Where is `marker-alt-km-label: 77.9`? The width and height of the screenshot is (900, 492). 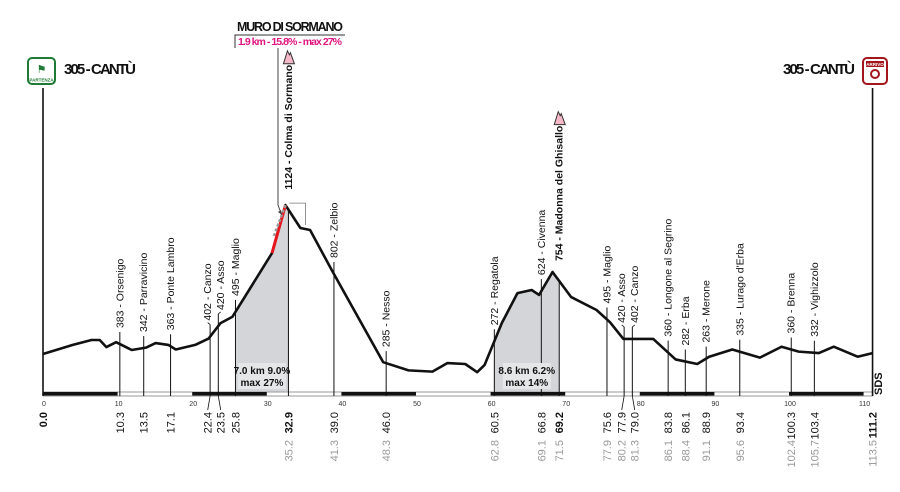 marker-alt-km-label: 77.9 is located at coordinates (608, 450).